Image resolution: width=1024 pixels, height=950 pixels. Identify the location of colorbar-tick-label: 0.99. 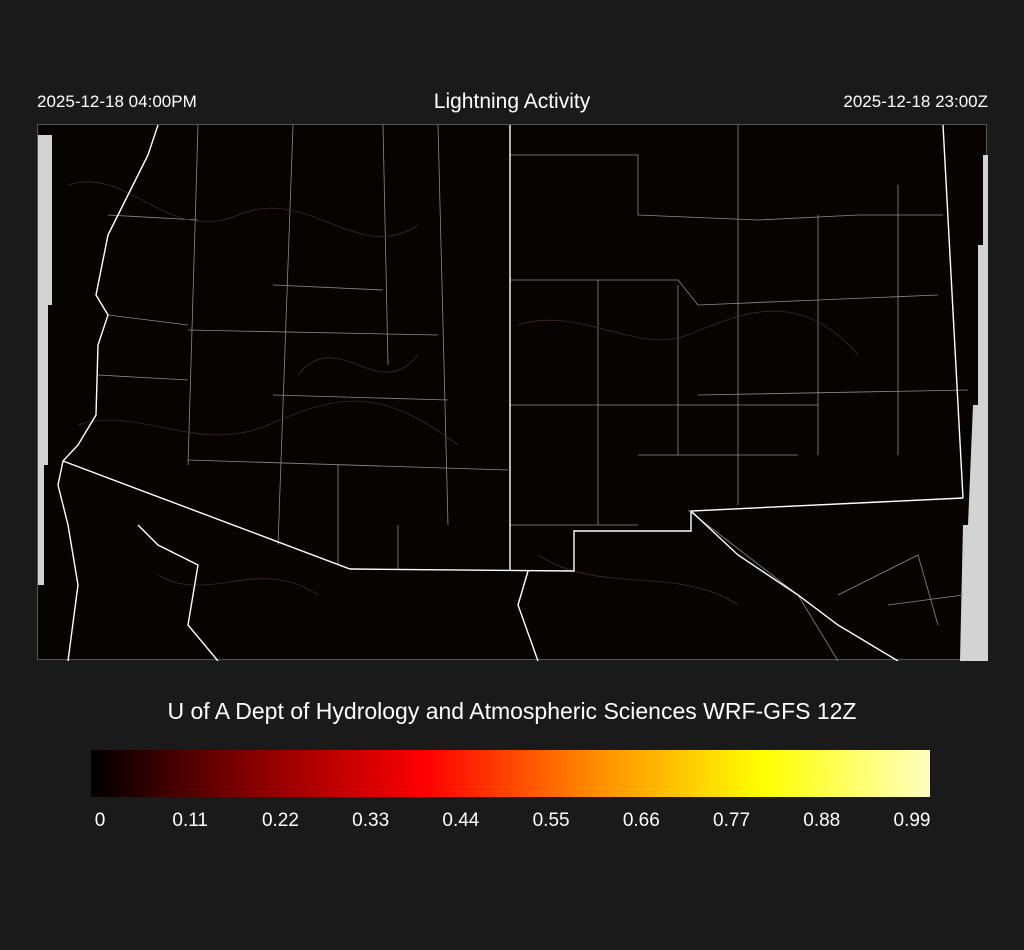
(912, 820).